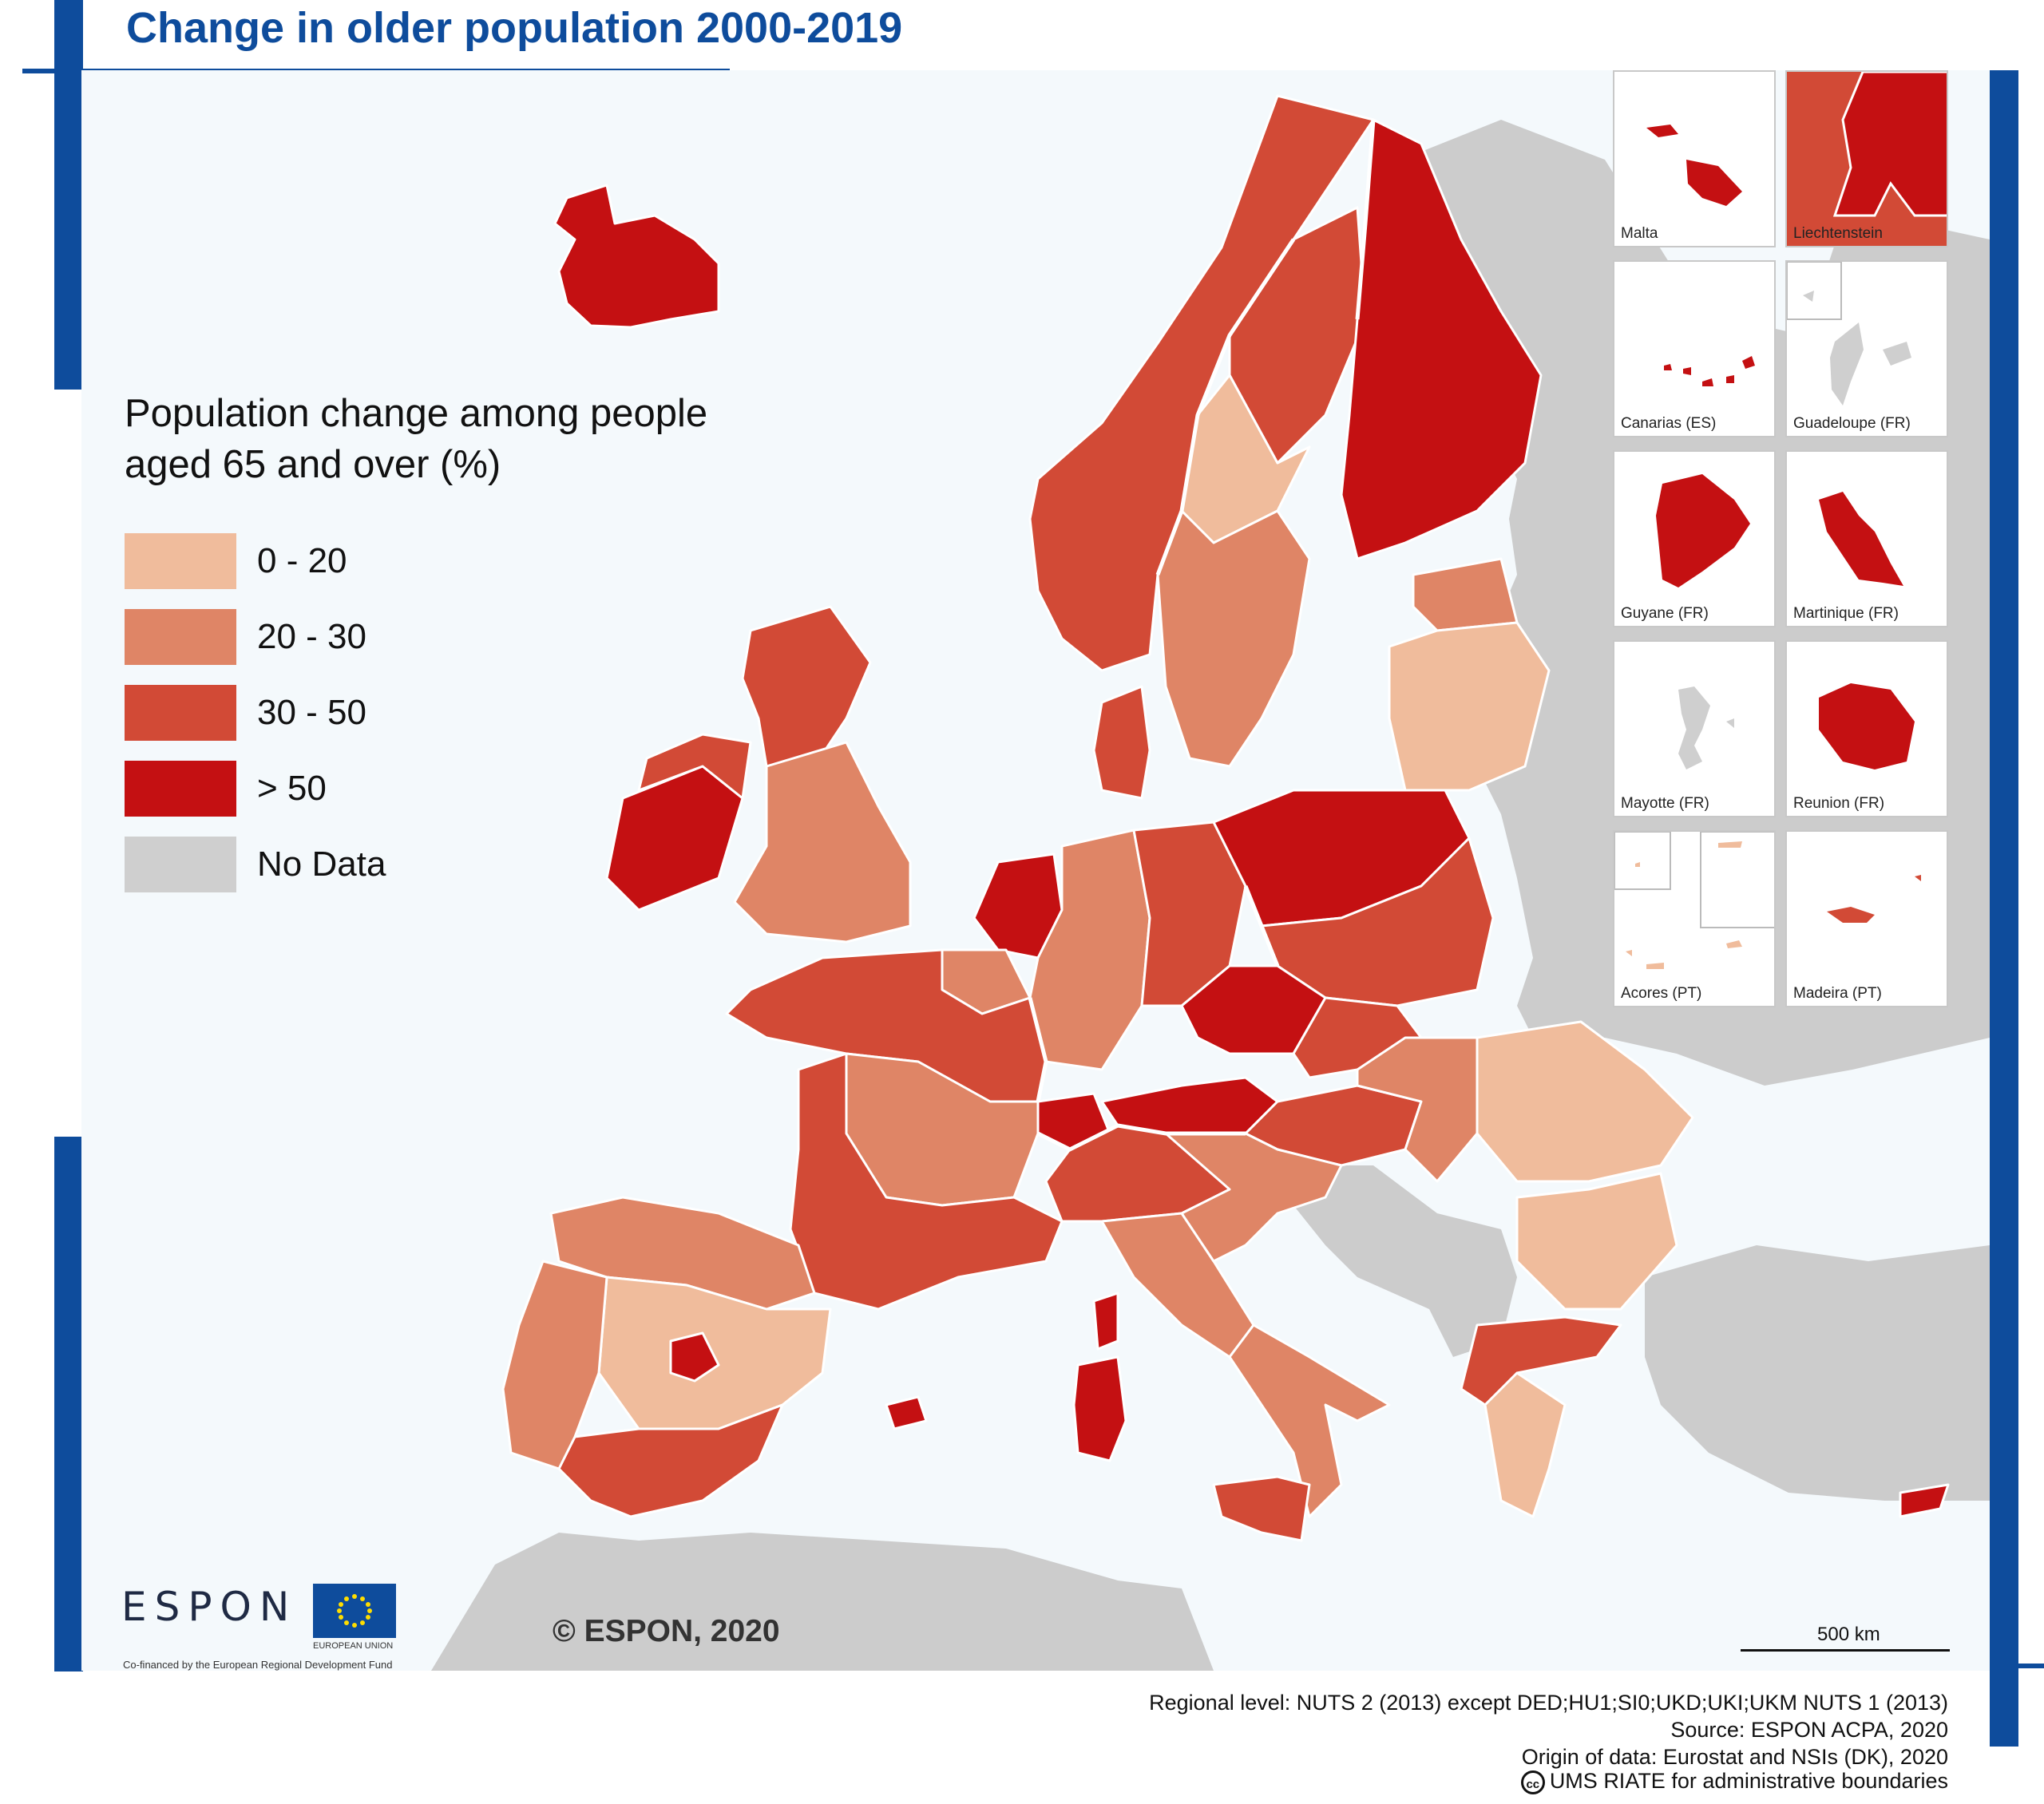  I want to click on frame-bar-right, so click(2004, 908).